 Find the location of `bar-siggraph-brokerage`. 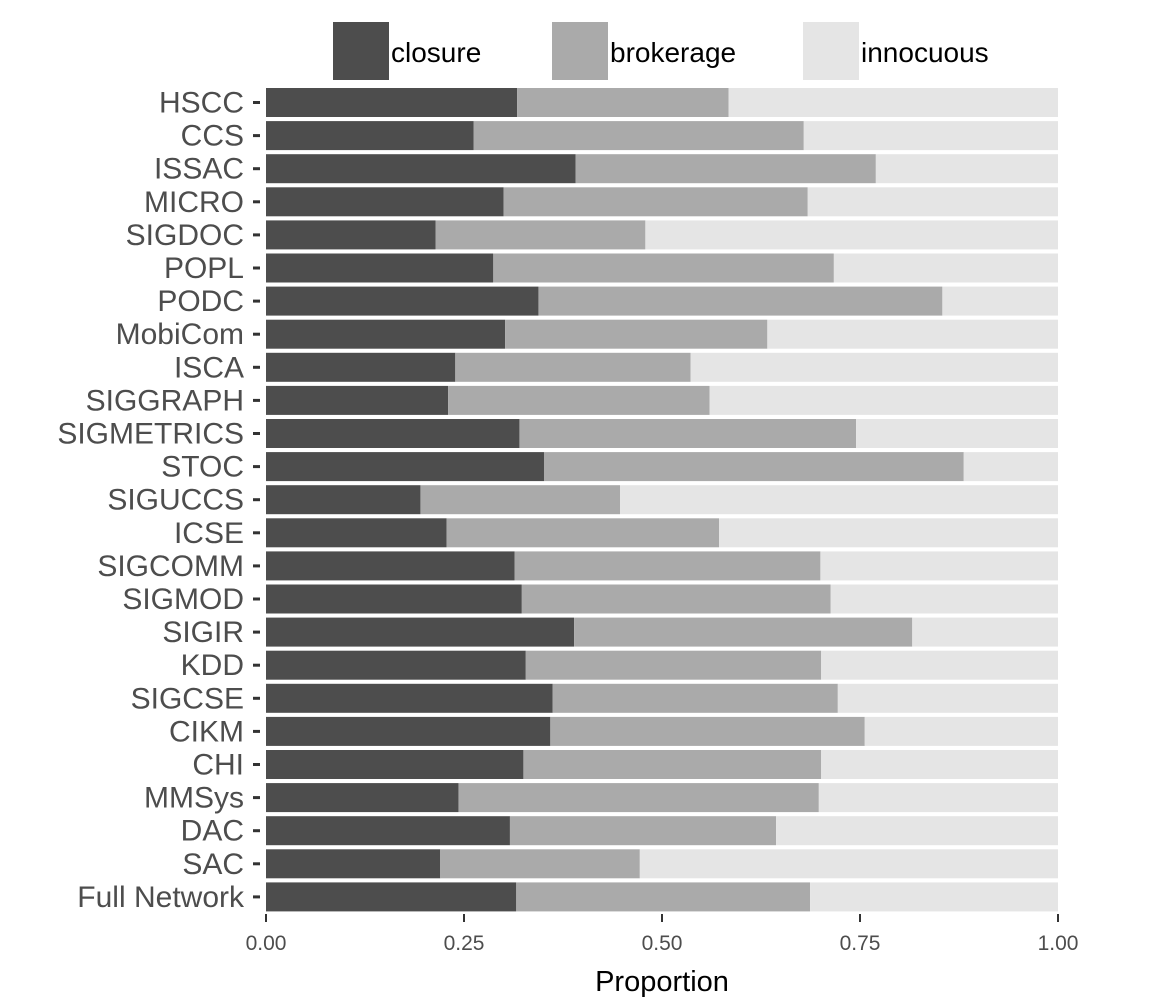

bar-siggraph-brokerage is located at coordinates (579, 400).